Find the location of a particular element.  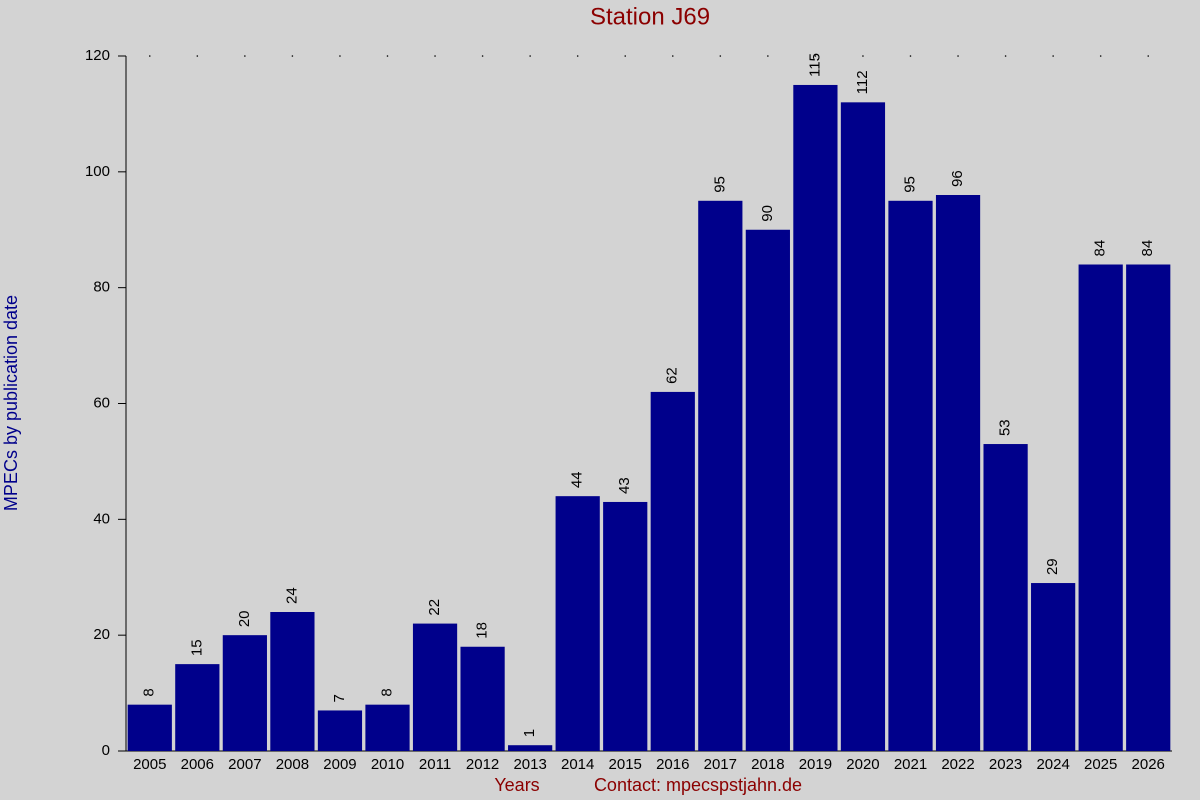

data-label: 22 is located at coordinates (434, 607).